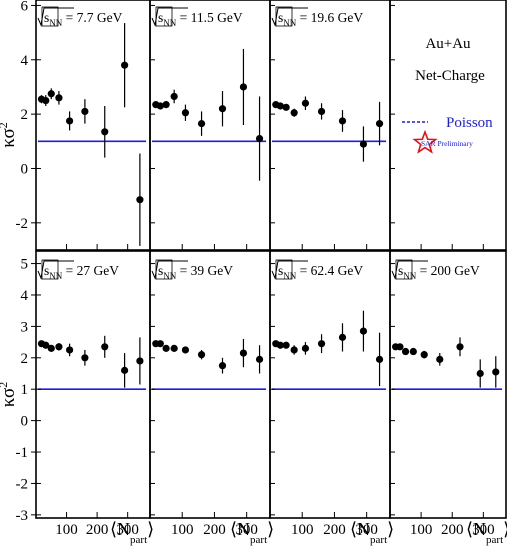 The height and width of the screenshot is (553, 507). Describe the element at coordinates (200, 19) in the screenshot. I see `energy-text: sNN = 11.5 GeV` at that location.